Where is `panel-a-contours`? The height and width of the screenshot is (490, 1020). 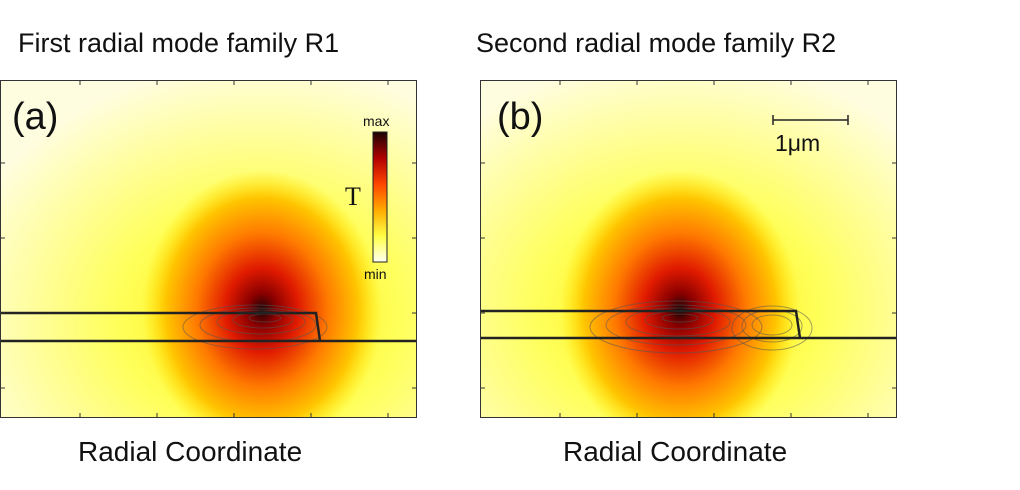
panel-a-contours is located at coordinates (255, 327).